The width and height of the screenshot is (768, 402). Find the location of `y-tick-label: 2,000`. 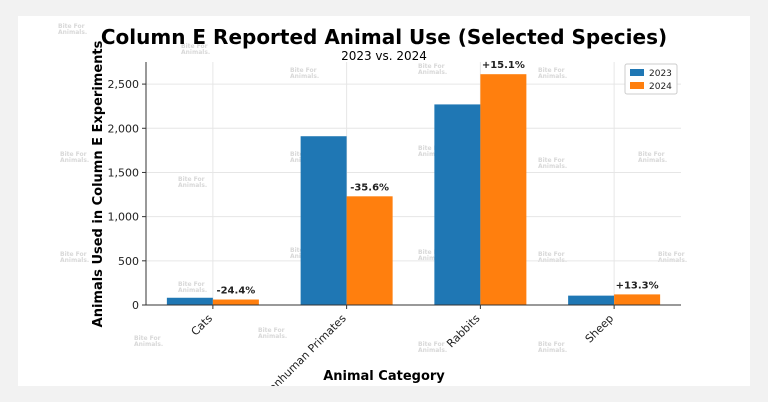

y-tick-label: 2,000 is located at coordinates (124, 128).